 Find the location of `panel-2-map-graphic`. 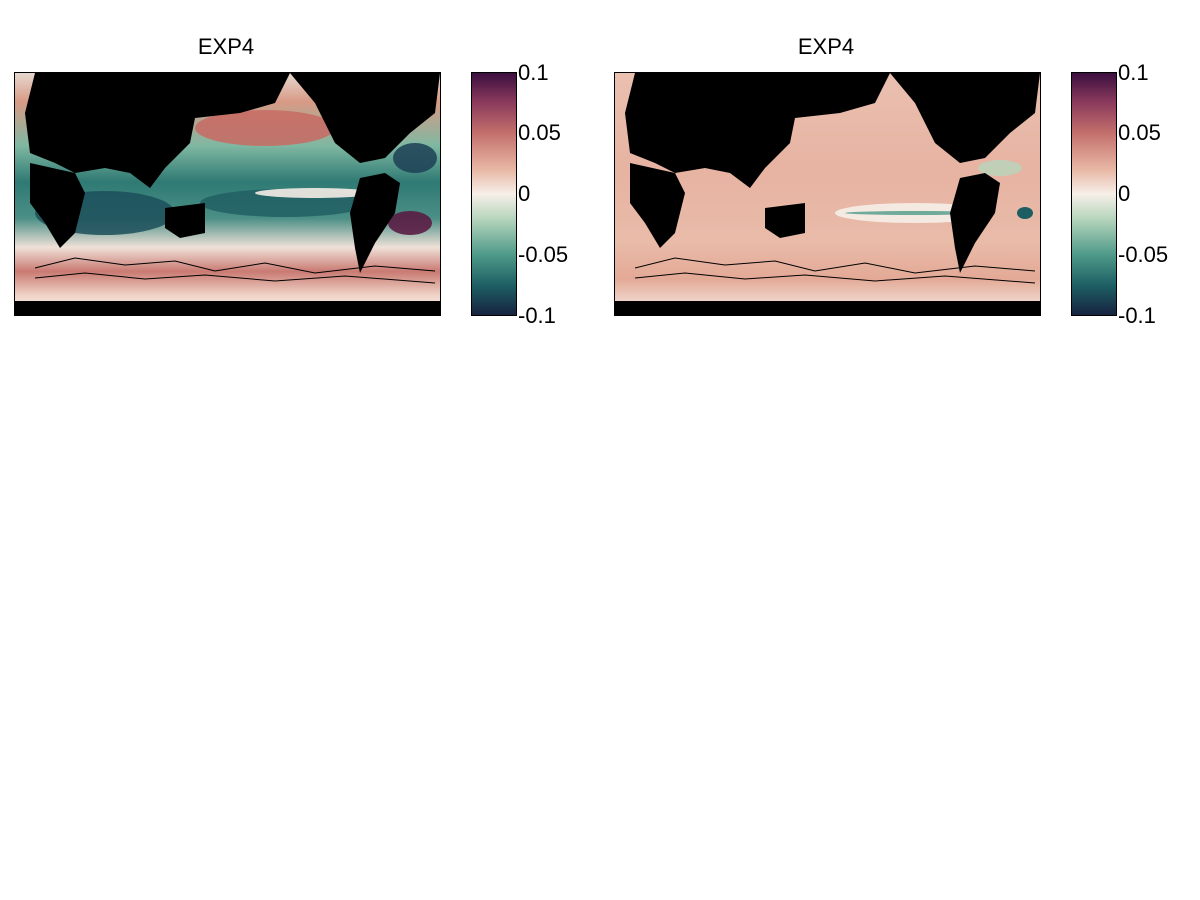

panel-2-map-graphic is located at coordinates (827, 194).